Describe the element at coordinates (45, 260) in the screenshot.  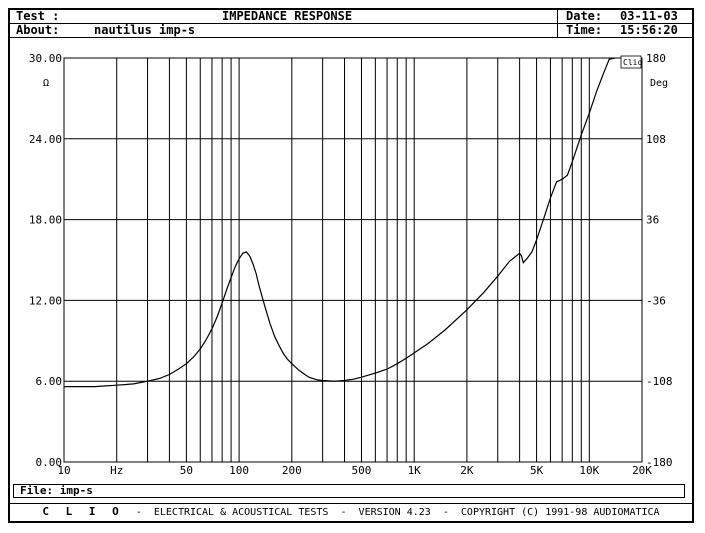
I see `y-axis-labels: 0.00 6.00 12.00 18.00 24.00 30.00` at that location.